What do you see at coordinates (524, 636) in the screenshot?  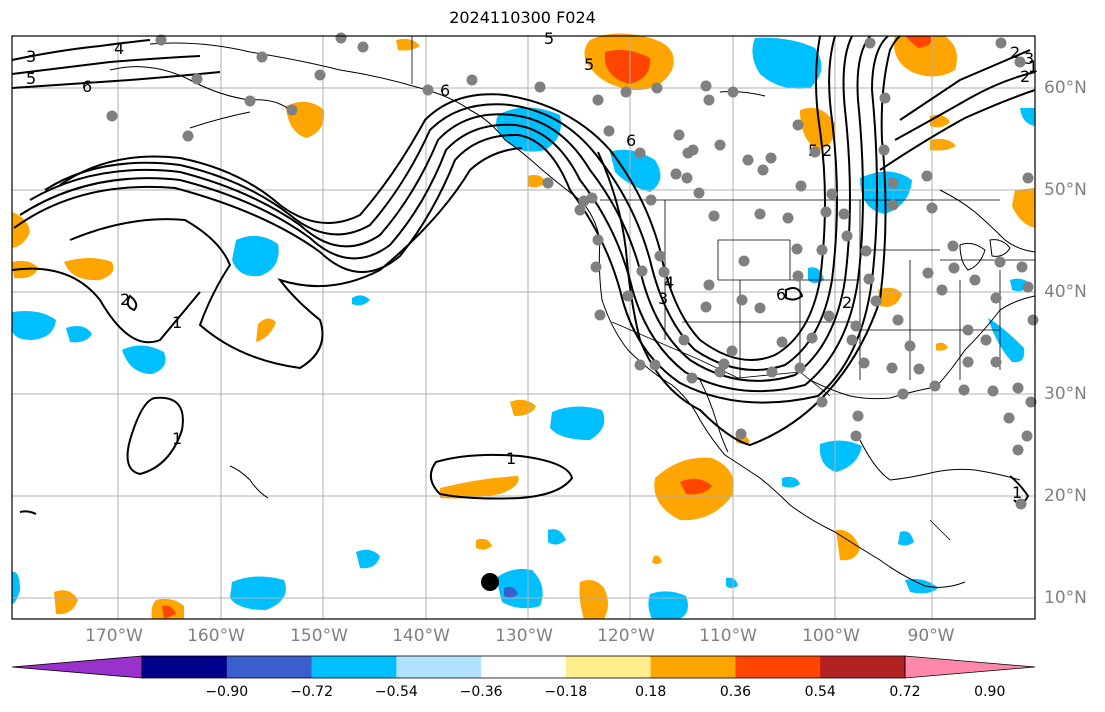 I see `lon-label: 130°W` at bounding box center [524, 636].